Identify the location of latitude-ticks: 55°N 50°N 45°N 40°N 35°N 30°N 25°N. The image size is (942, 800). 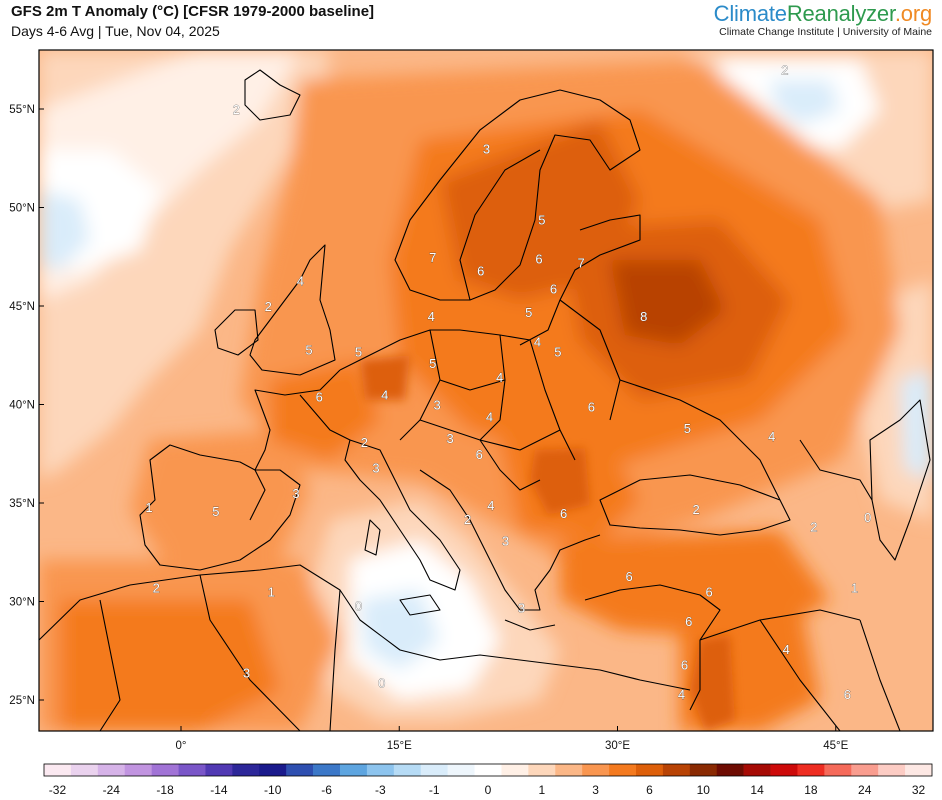
(26, 405).